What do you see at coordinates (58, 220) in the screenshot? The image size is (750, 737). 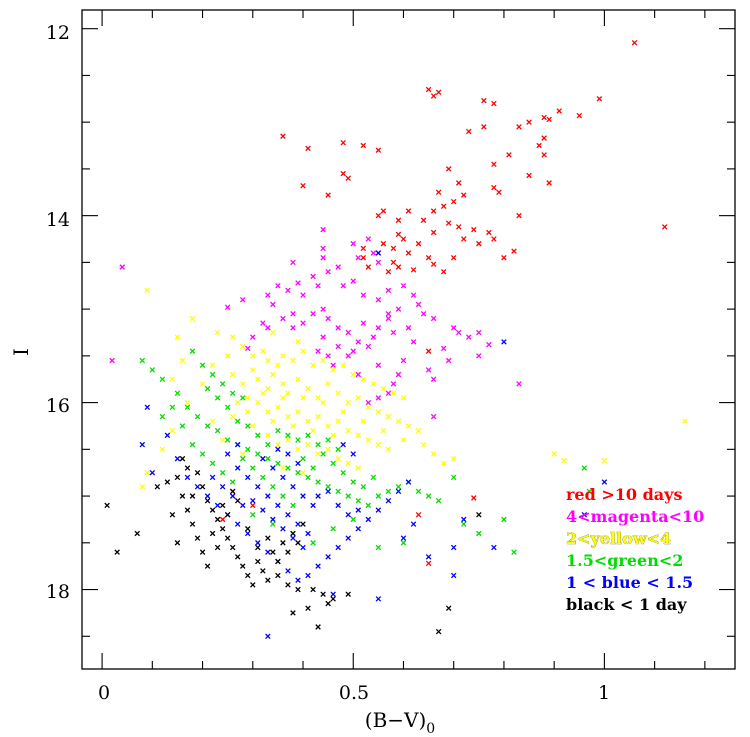 I see `y-tick-label: 14` at bounding box center [58, 220].